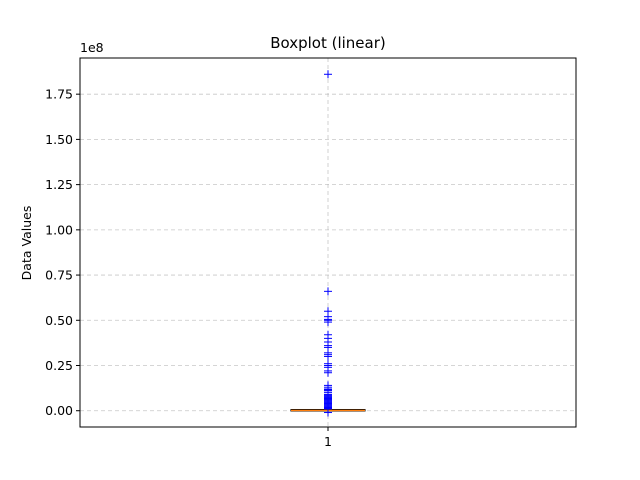  I want to click on chart-title: Boxplot (linear), so click(328, 43).